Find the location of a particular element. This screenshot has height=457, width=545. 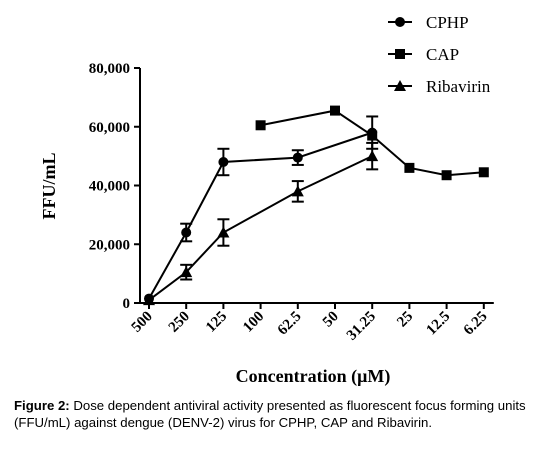

x-tick-label: 12.5 is located at coordinates (439, 324).